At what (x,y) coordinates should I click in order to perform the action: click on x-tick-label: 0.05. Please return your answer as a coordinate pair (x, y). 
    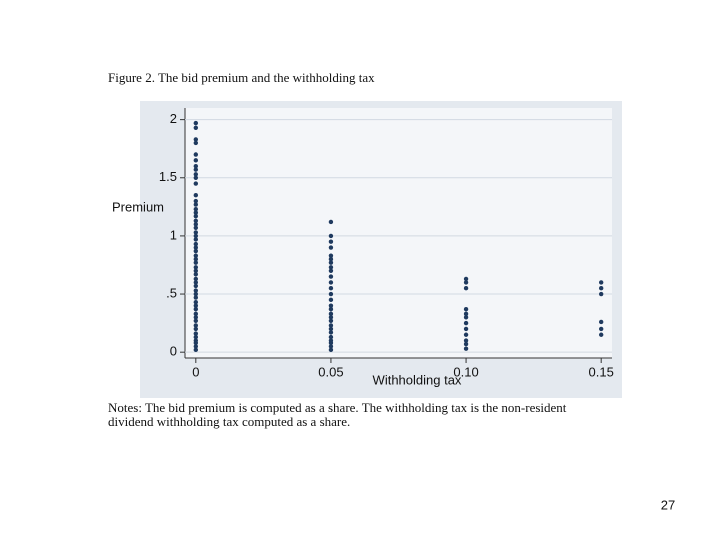
    Looking at the image, I should click on (330, 371).